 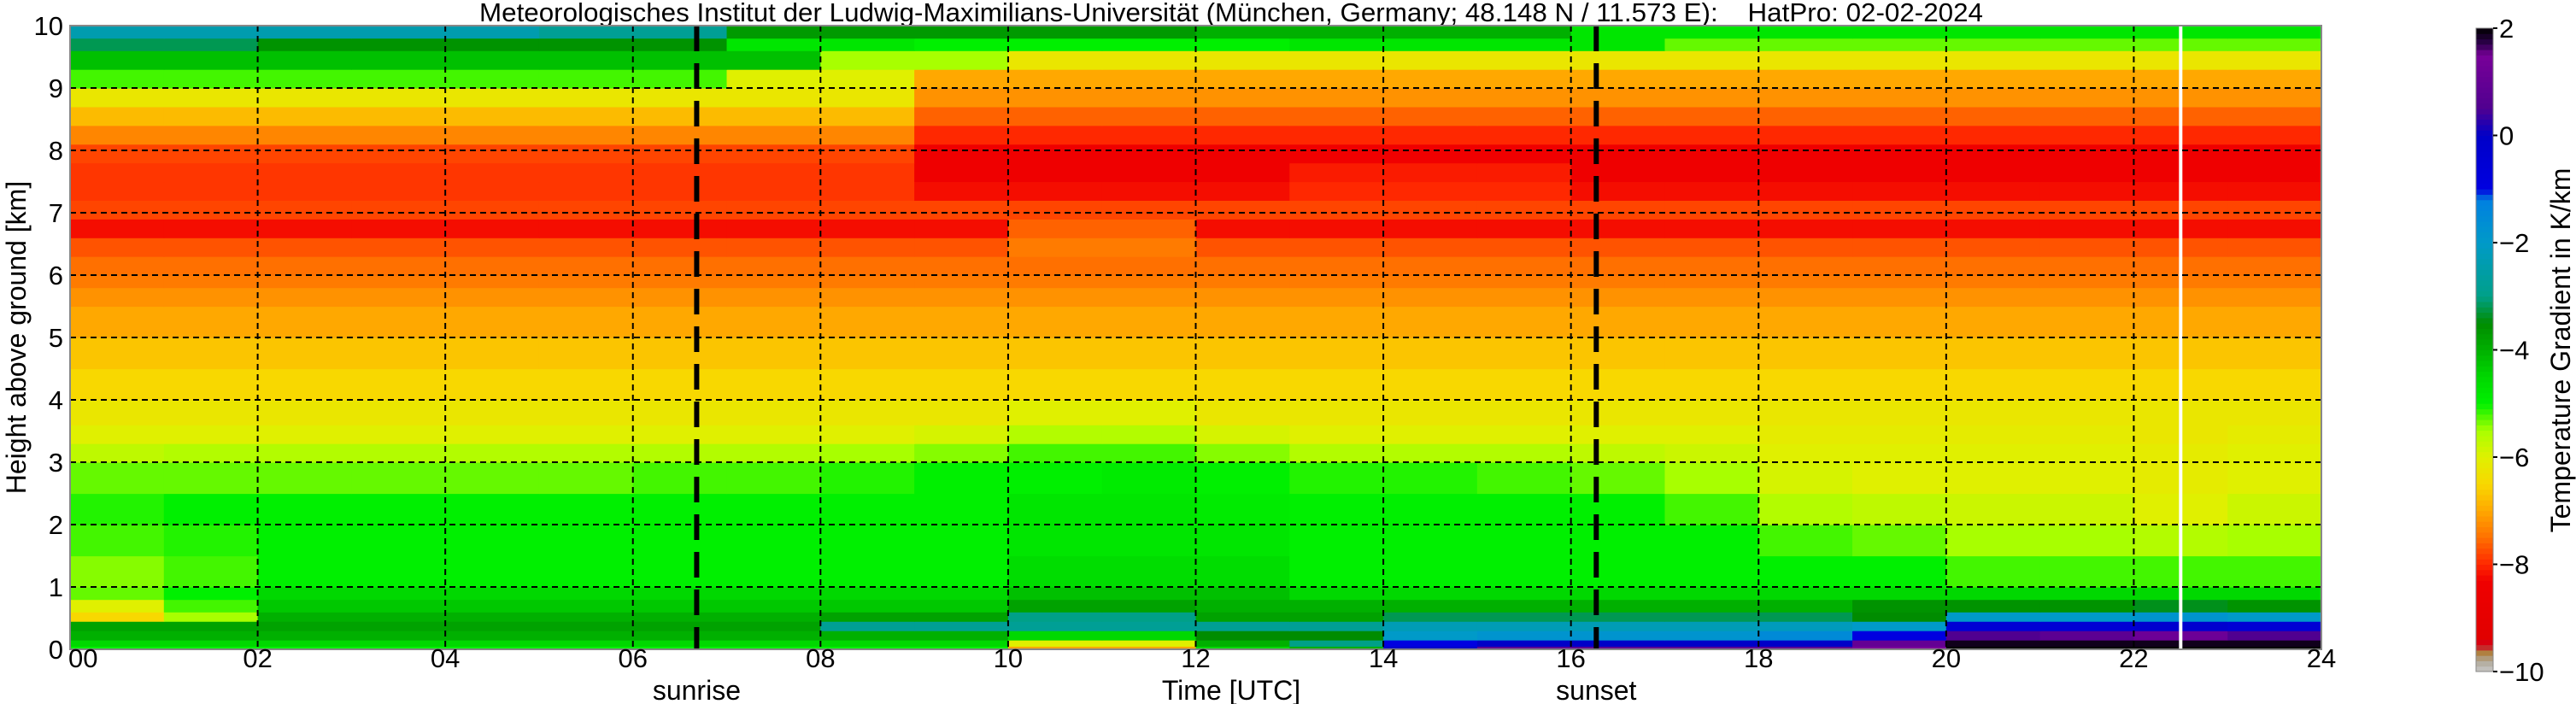 What do you see at coordinates (56, 151) in the screenshot?
I see `y-tick-label: 8` at bounding box center [56, 151].